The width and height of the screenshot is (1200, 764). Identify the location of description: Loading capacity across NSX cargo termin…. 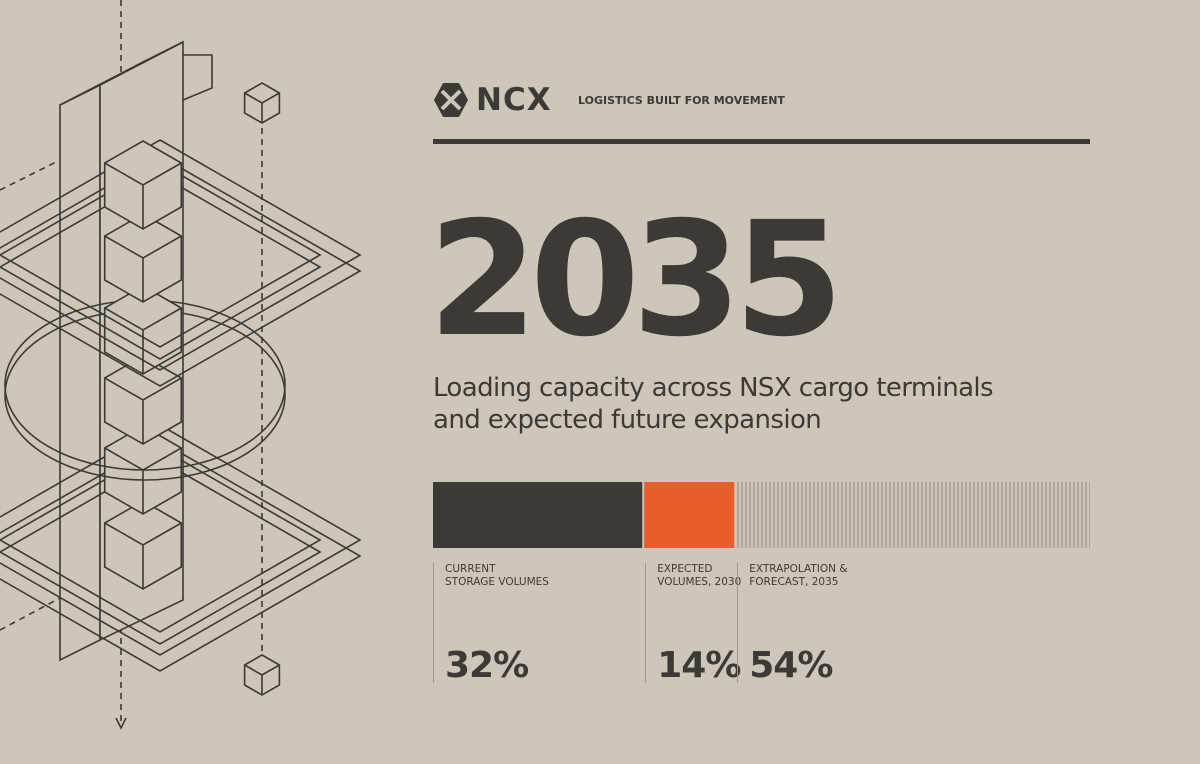
(713, 404).